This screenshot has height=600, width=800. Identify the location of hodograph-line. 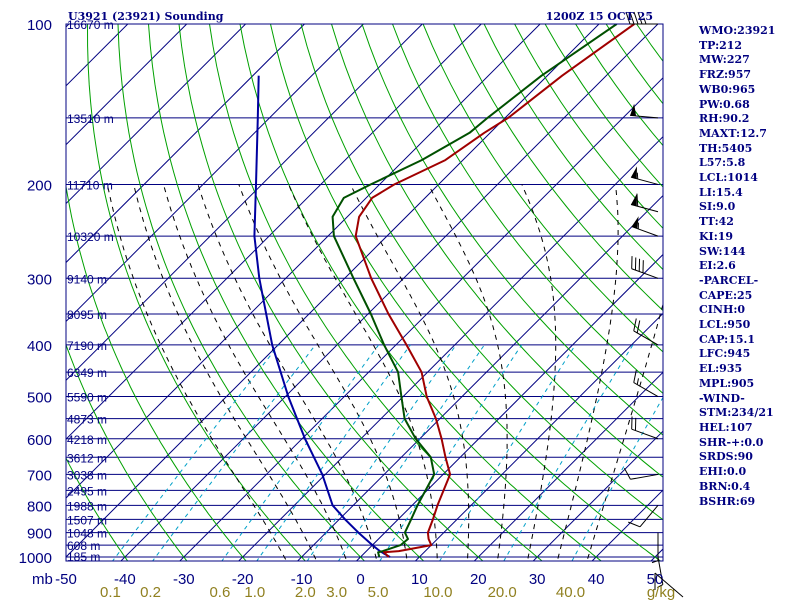
(669, 585).